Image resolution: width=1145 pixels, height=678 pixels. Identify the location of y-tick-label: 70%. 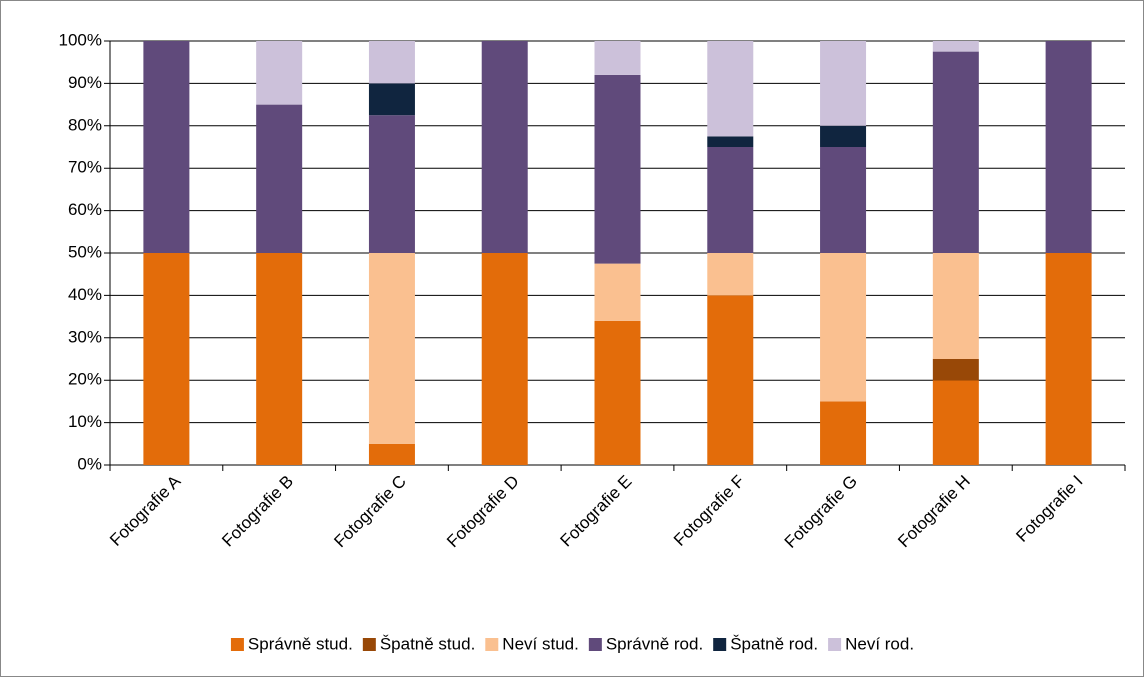
(85, 167).